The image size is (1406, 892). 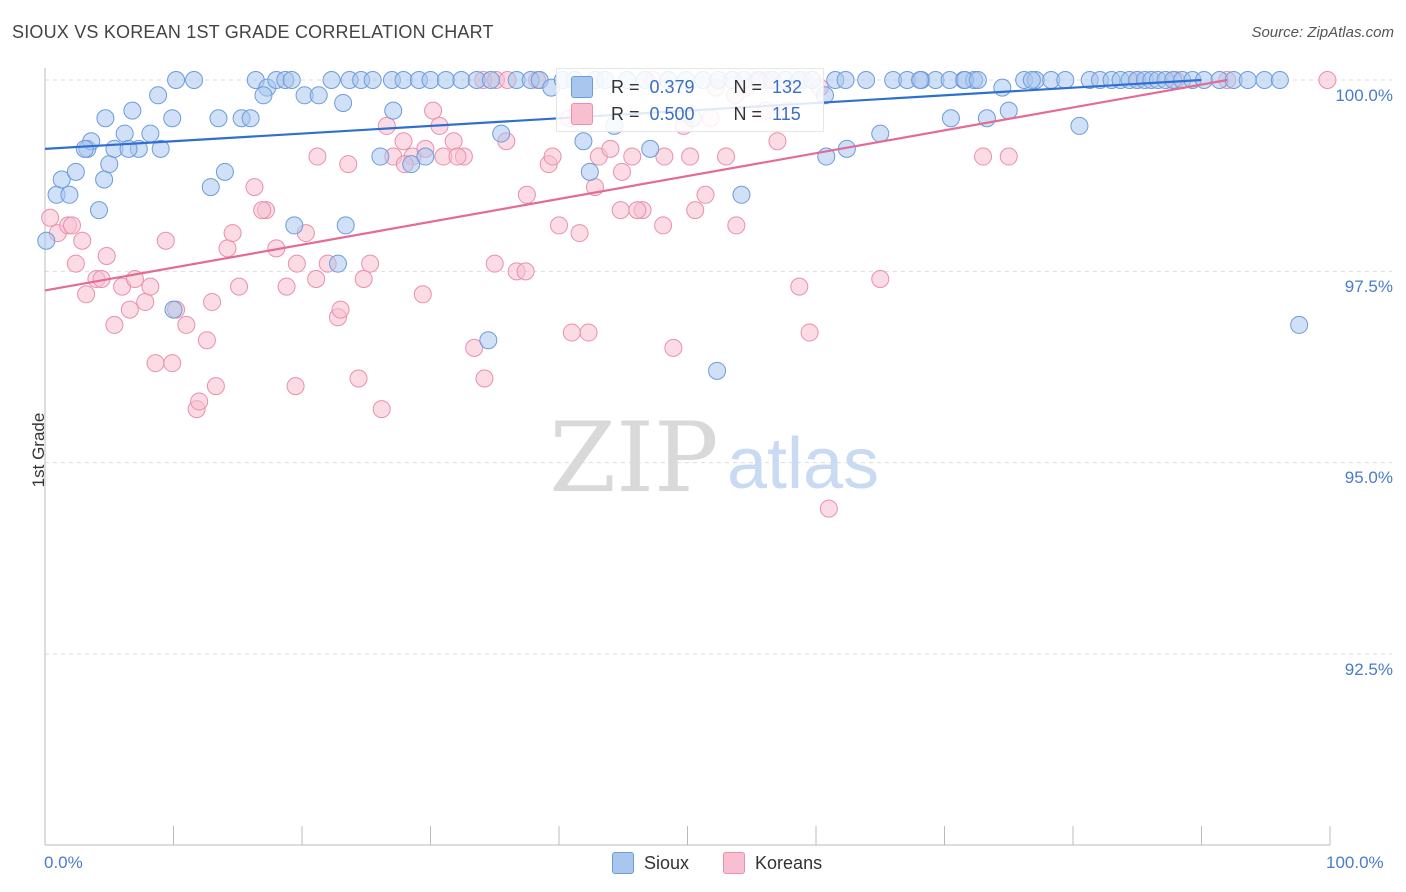 I want to click on y-axis-label: 1st Grade, so click(x=38, y=450).